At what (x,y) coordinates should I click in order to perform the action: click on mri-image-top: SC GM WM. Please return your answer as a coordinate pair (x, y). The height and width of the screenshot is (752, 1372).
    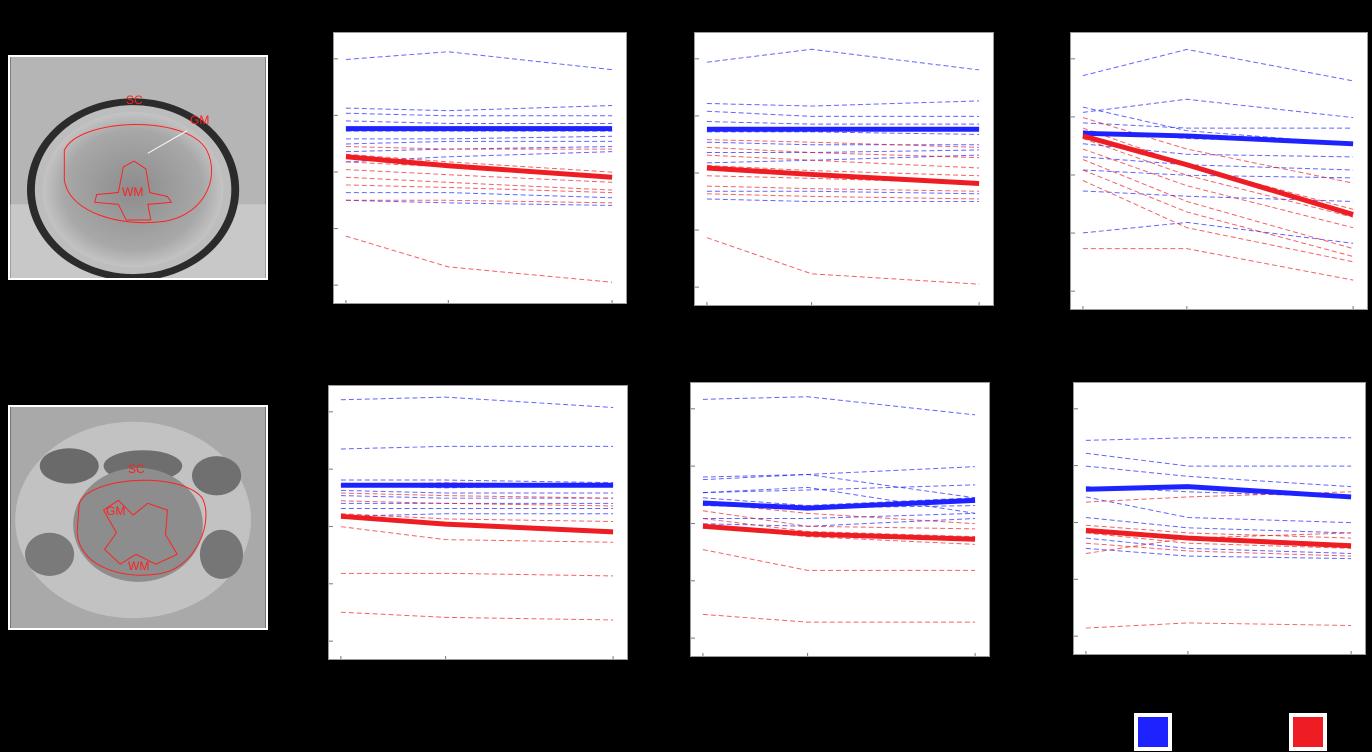
    Looking at the image, I should click on (138, 167).